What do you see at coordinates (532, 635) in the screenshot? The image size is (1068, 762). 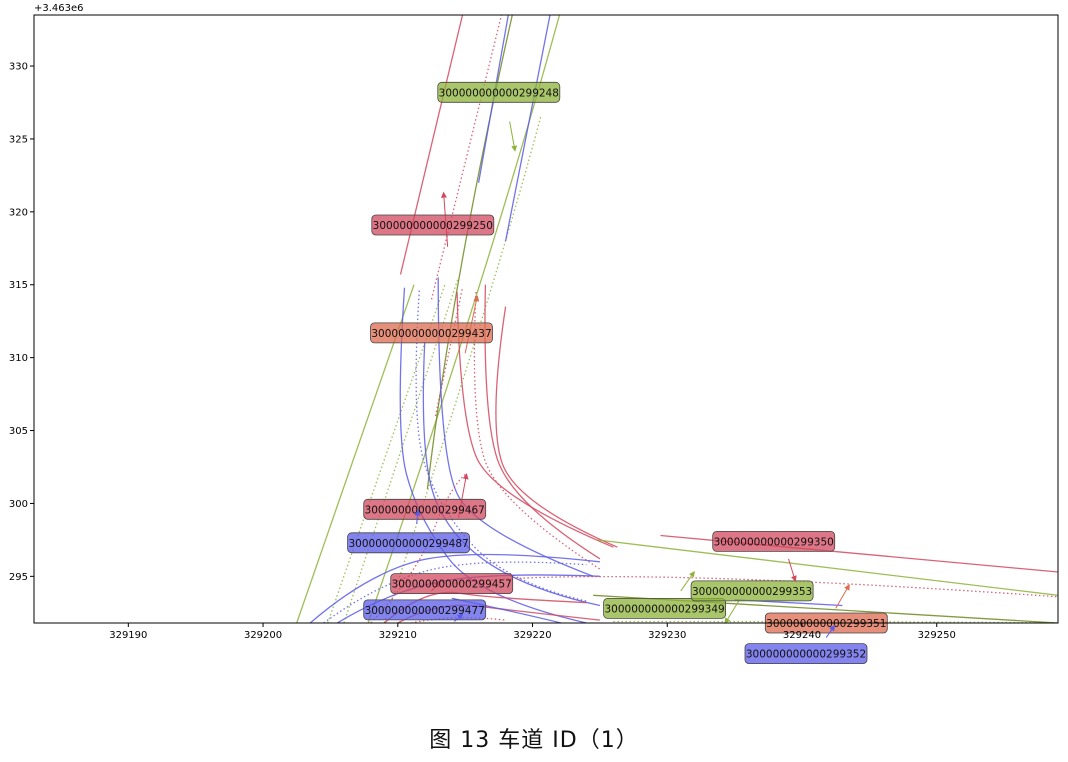 I see `x-tick-label: 329220` at bounding box center [532, 635].